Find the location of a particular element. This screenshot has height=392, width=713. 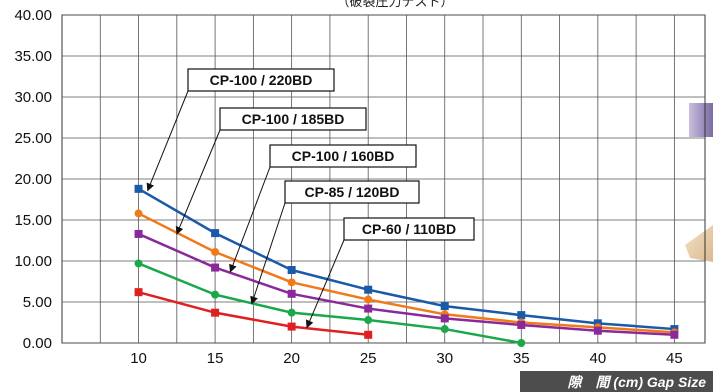

x-axis-label-bar: 隙 間 (cm) Gap Size is located at coordinates (616, 381).